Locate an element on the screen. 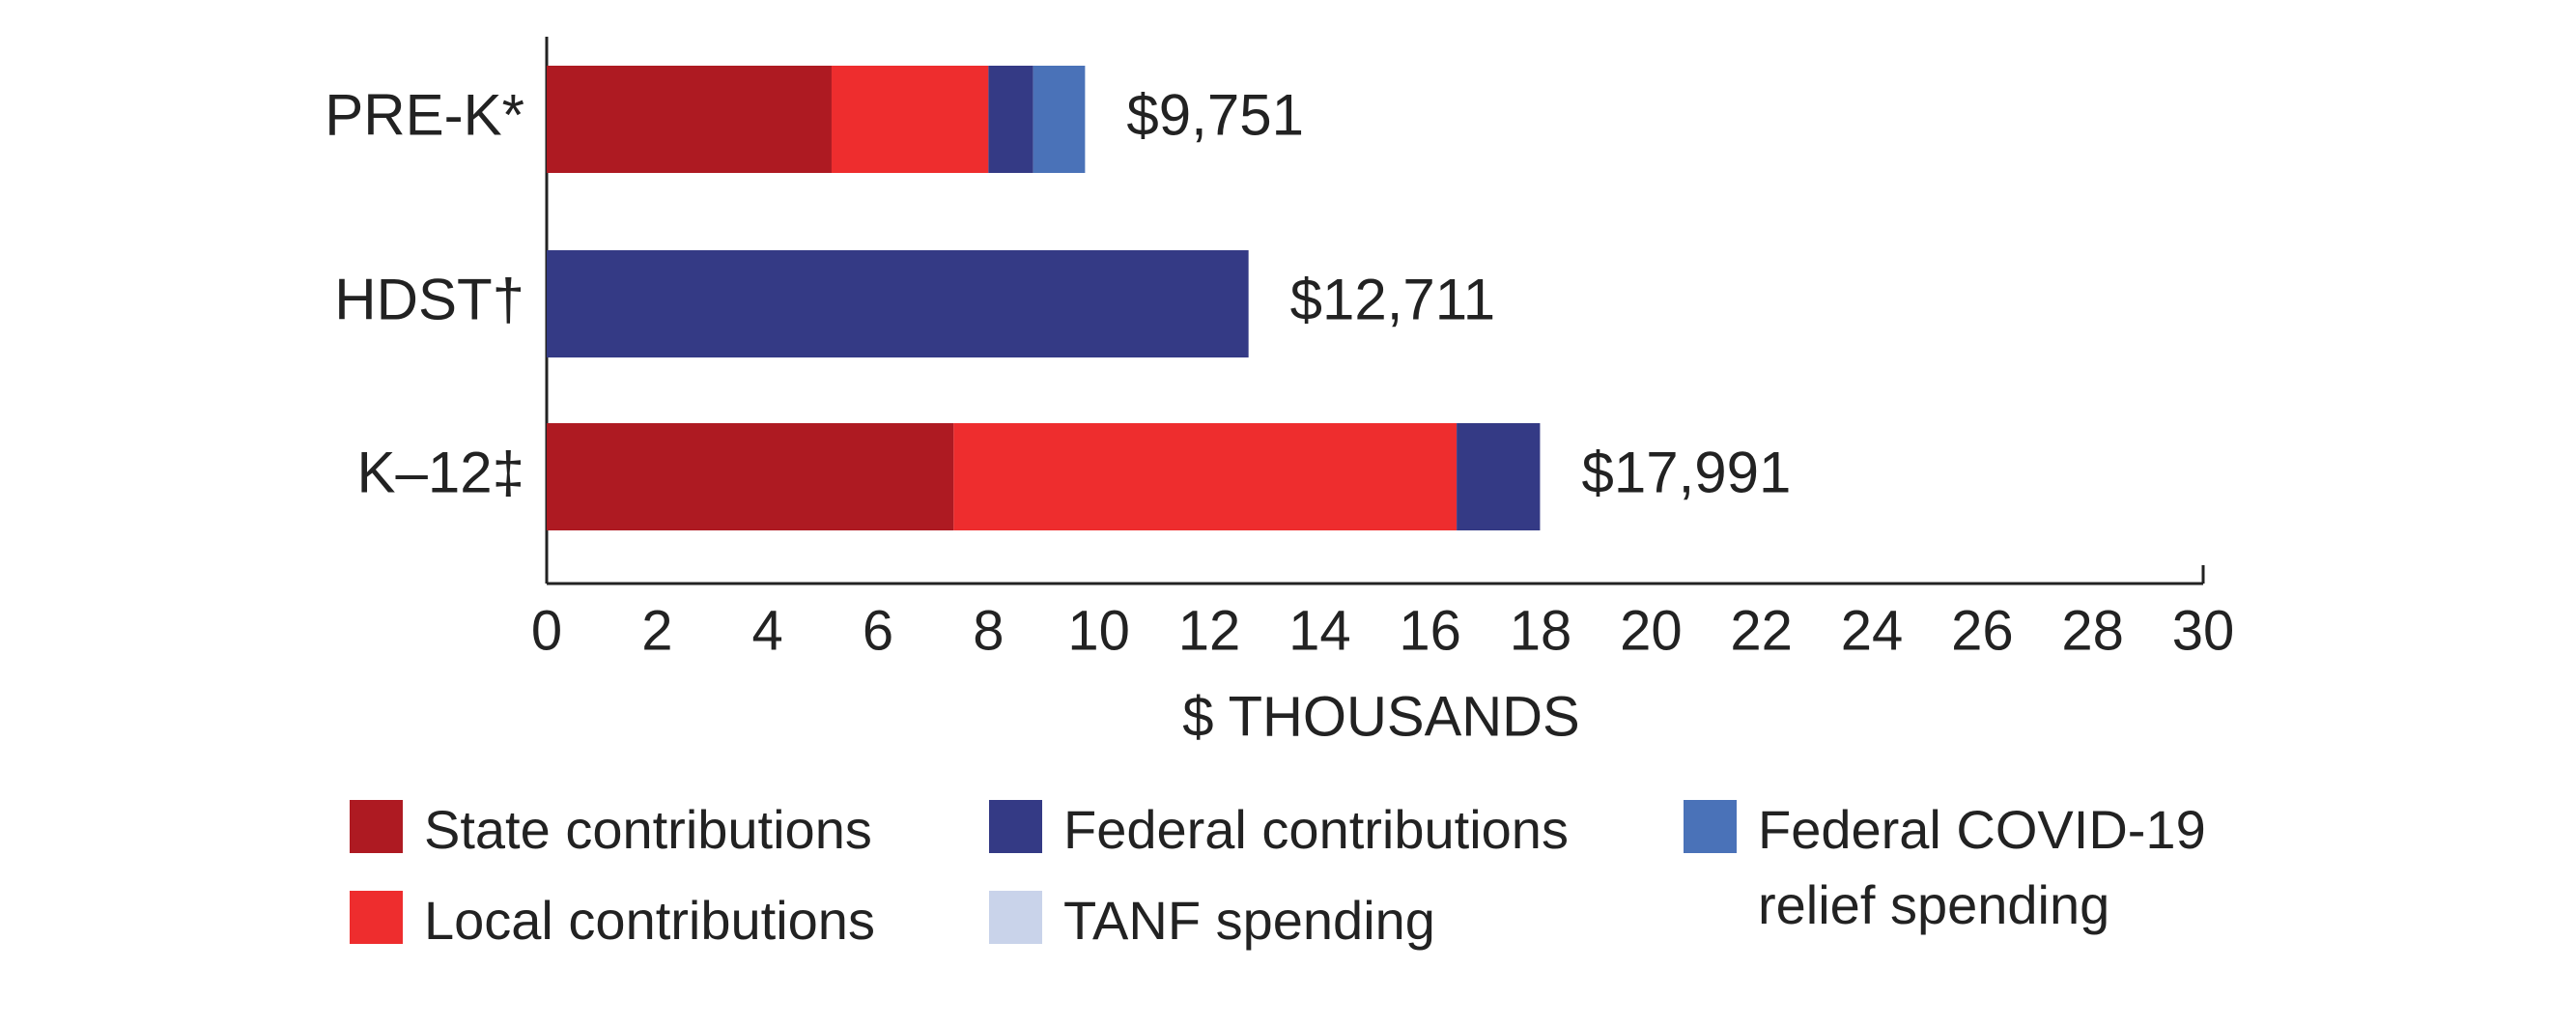 The height and width of the screenshot is (1027, 2576). x-tick-label: 30 is located at coordinates (2203, 630).